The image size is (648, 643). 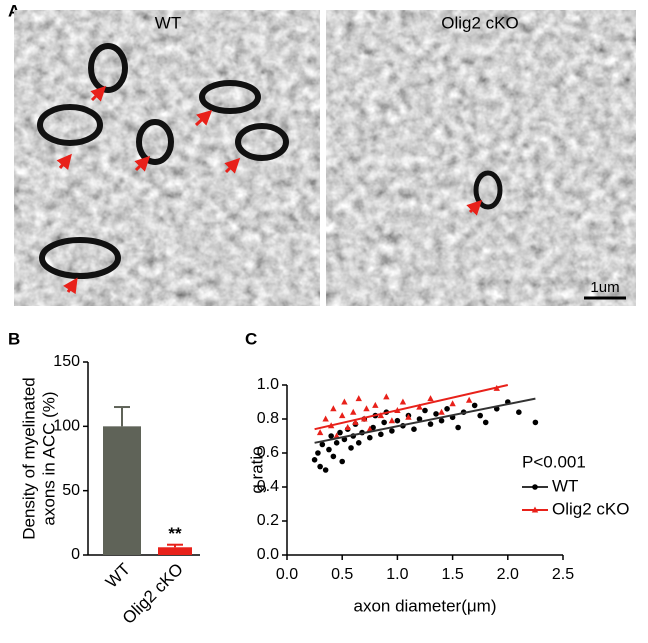 What do you see at coordinates (75, 554) in the screenshot?
I see `y-tick-label: 0` at bounding box center [75, 554].